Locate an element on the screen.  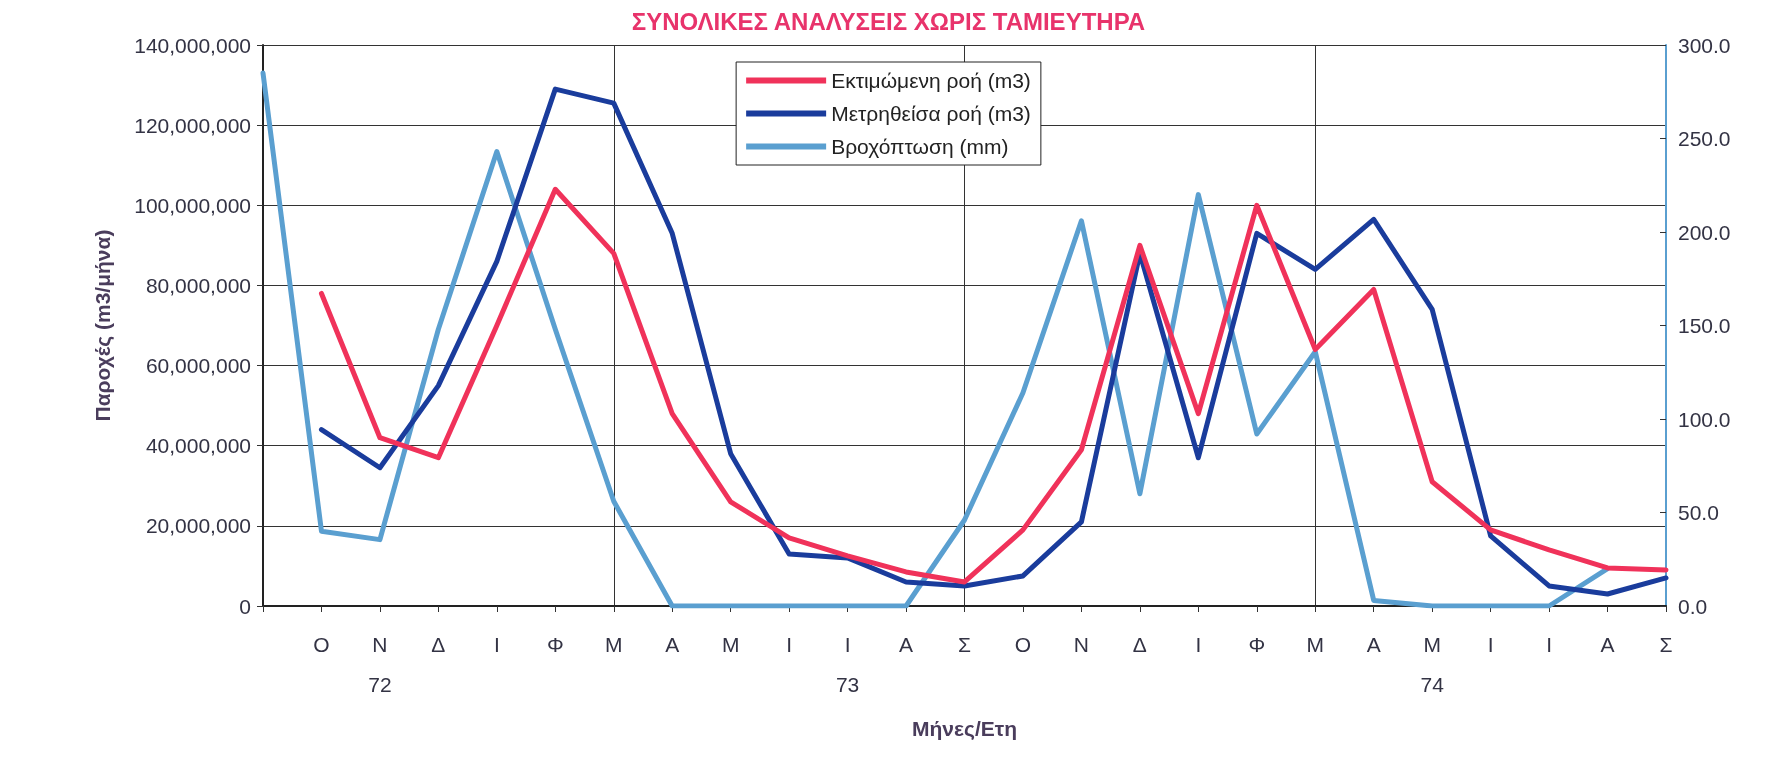
x-tick-label: Ν 72 is located at coordinates (380, 664).